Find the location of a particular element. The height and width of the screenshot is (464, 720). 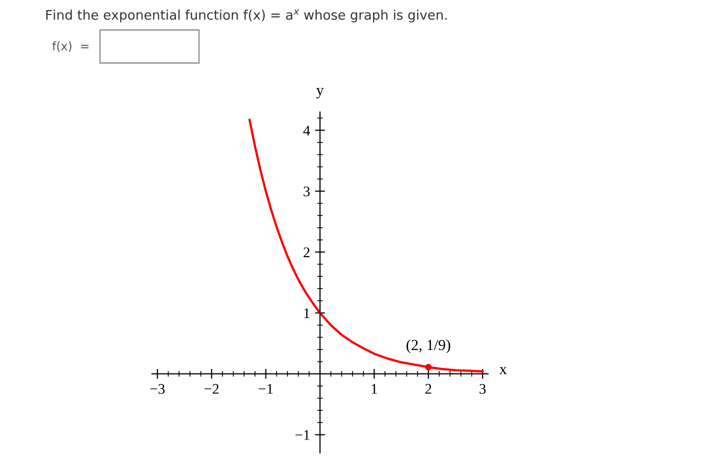

x-tick-label: −3 is located at coordinates (157, 389).